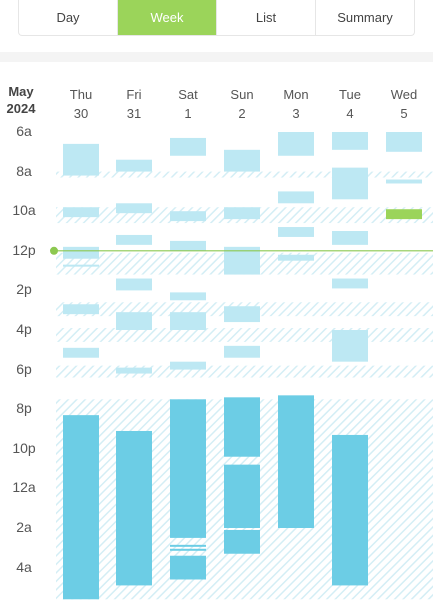  What do you see at coordinates (404, 104) in the screenshot?
I see `day-header-wed: Wed 5` at bounding box center [404, 104].